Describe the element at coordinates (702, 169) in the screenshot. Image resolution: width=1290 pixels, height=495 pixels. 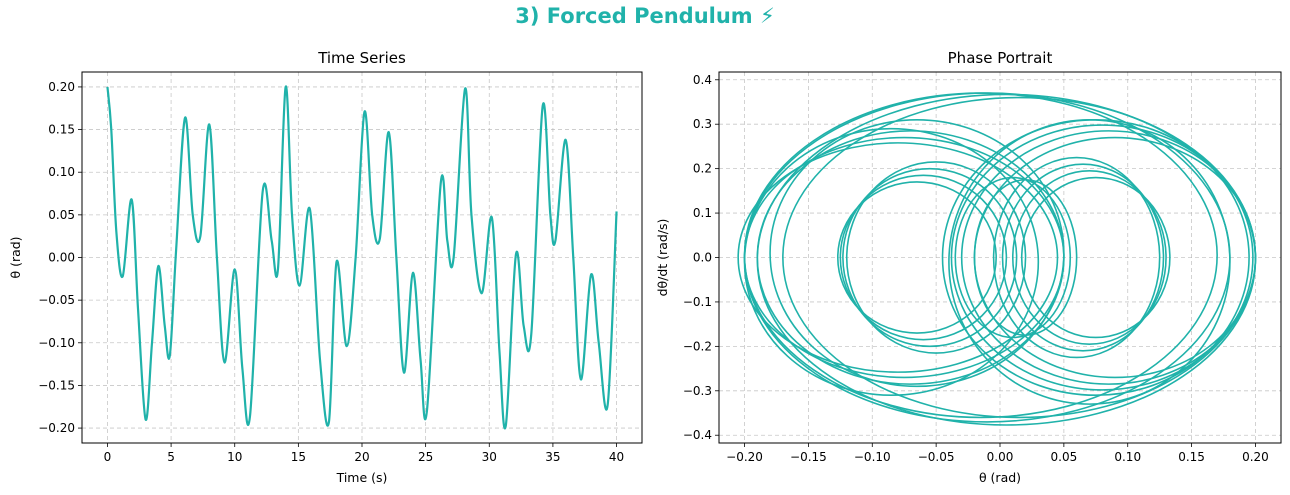
I see `y-tick-label: 0.2` at that location.